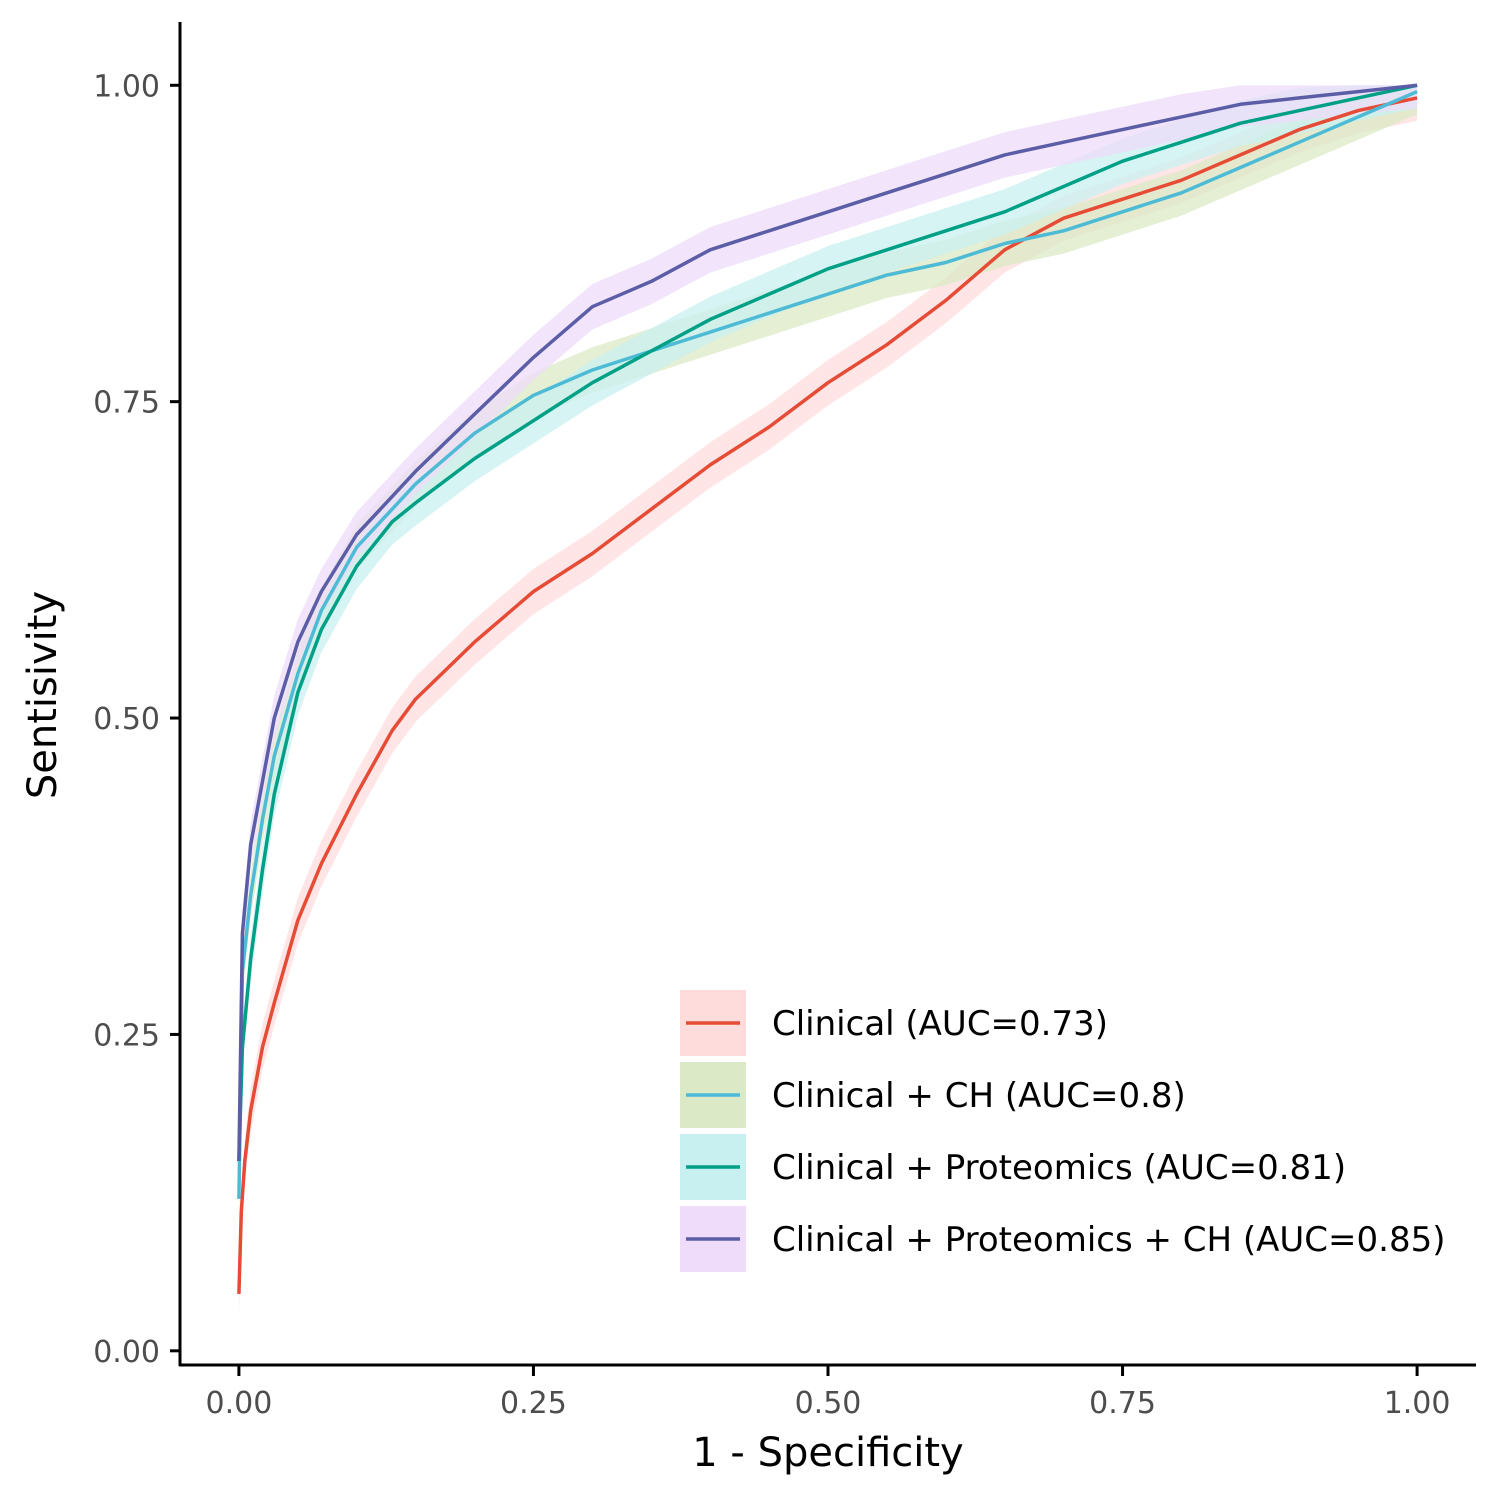 This screenshot has height=1500, width=1500. What do you see at coordinates (126, 86) in the screenshot?
I see `y-tick-label: 1.00` at bounding box center [126, 86].